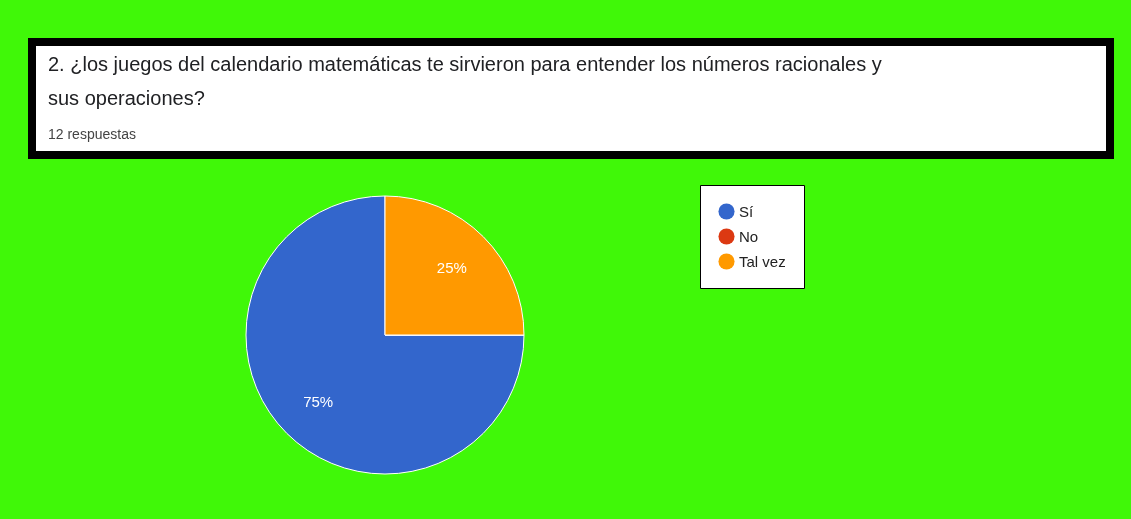 The height and width of the screenshot is (519, 1131). Describe the element at coordinates (318, 401) in the screenshot. I see `data-label: 75%` at that location.